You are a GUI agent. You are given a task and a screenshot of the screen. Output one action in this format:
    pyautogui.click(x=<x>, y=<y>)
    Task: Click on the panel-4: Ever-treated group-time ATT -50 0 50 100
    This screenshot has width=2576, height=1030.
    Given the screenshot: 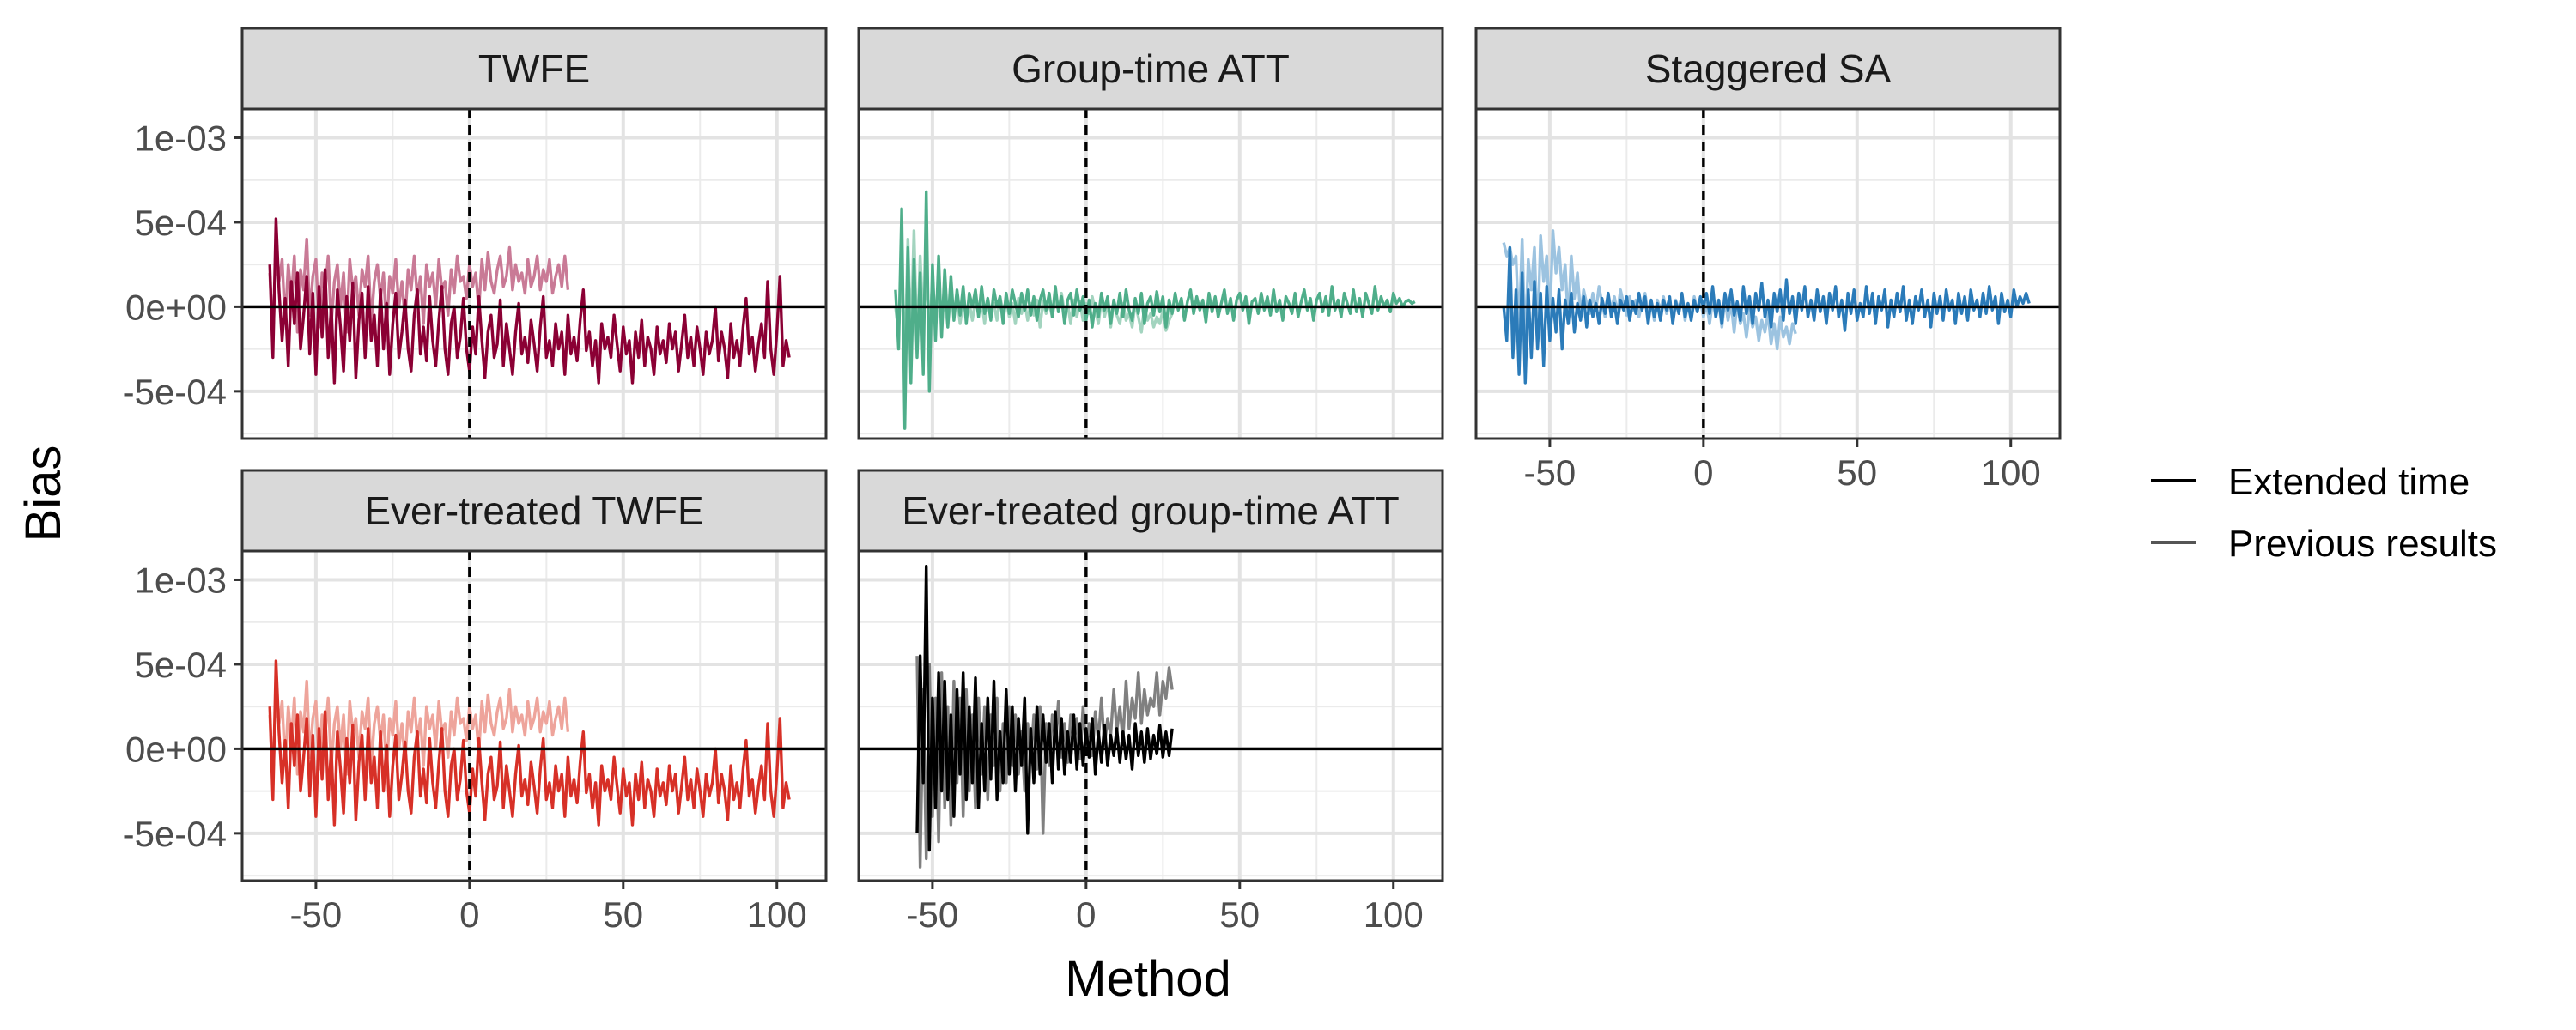 What is the action you would take?
    pyautogui.click(x=1151, y=702)
    